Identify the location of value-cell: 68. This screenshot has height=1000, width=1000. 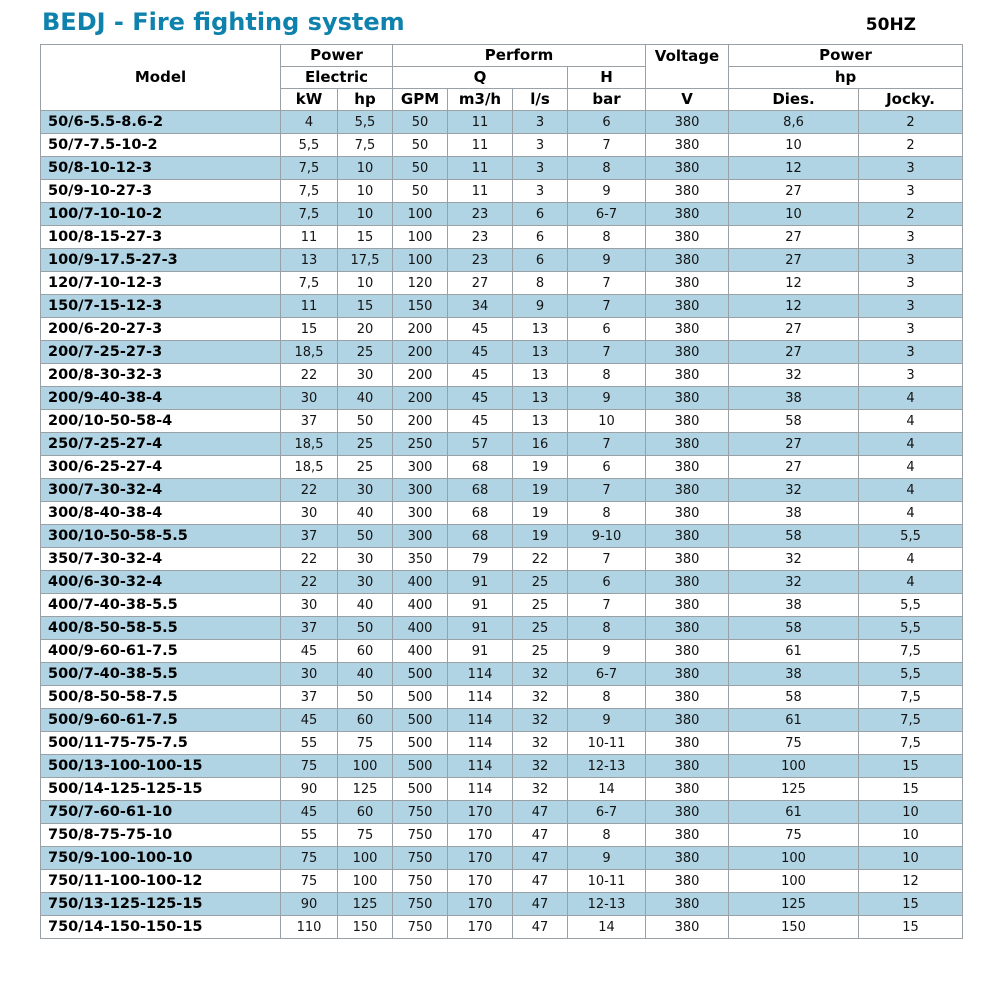
(480, 467).